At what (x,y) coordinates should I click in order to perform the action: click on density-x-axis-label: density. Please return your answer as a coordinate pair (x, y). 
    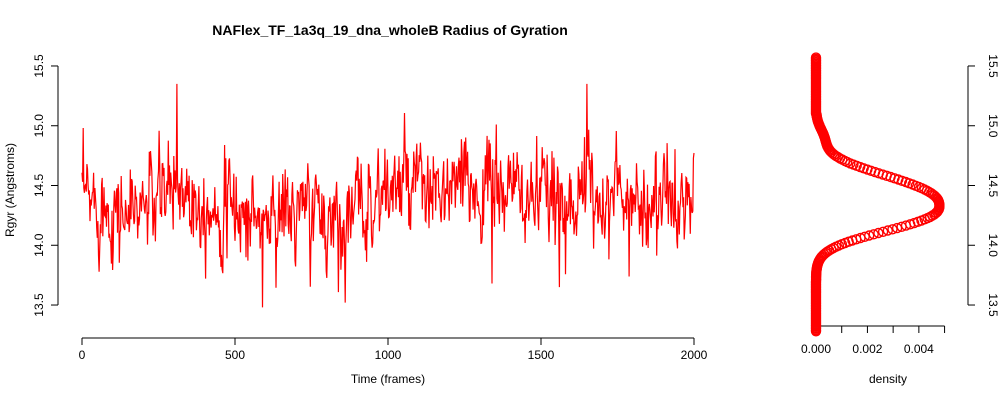
    Looking at the image, I should click on (888, 379).